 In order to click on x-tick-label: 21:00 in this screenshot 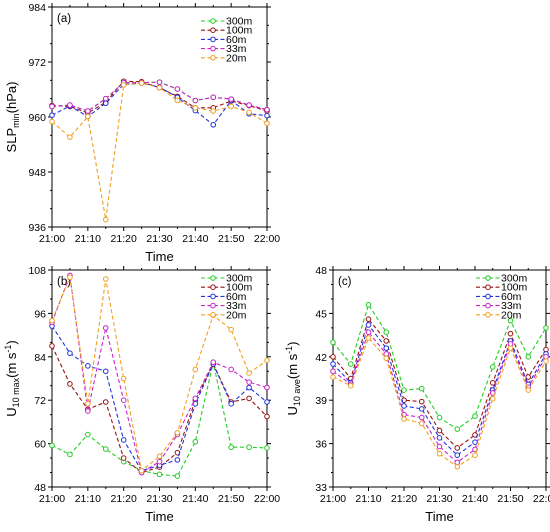, I will do `click(333, 499)`.